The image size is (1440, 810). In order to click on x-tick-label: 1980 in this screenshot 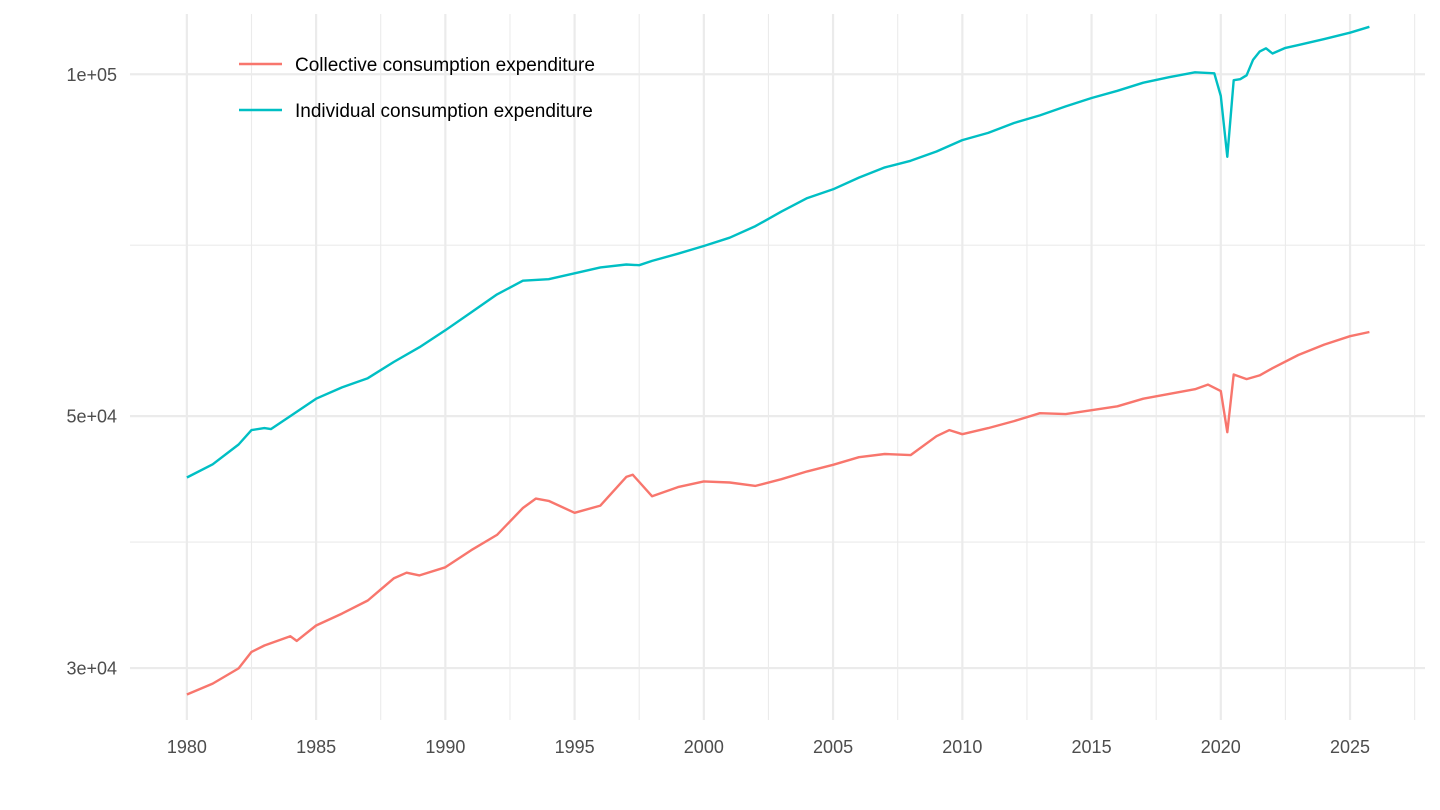, I will do `click(187, 747)`.